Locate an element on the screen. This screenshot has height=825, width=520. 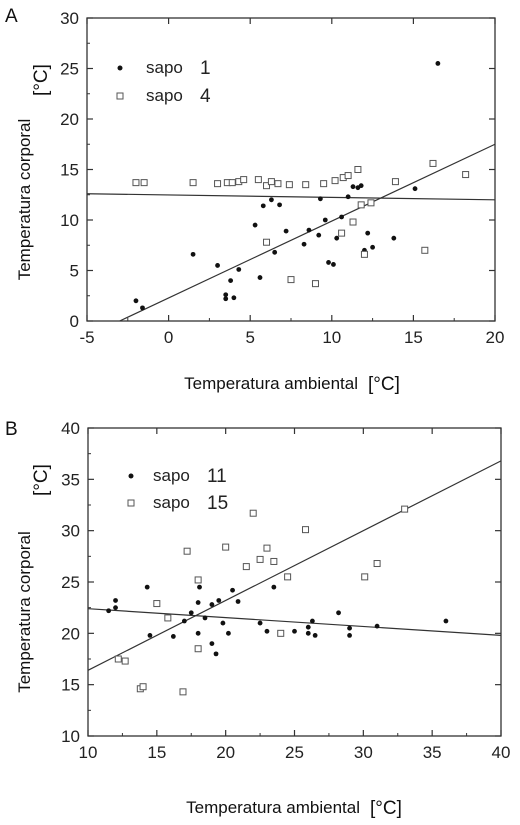
x-axis-label: Temperatura ambiental is located at coordinates (273, 807).